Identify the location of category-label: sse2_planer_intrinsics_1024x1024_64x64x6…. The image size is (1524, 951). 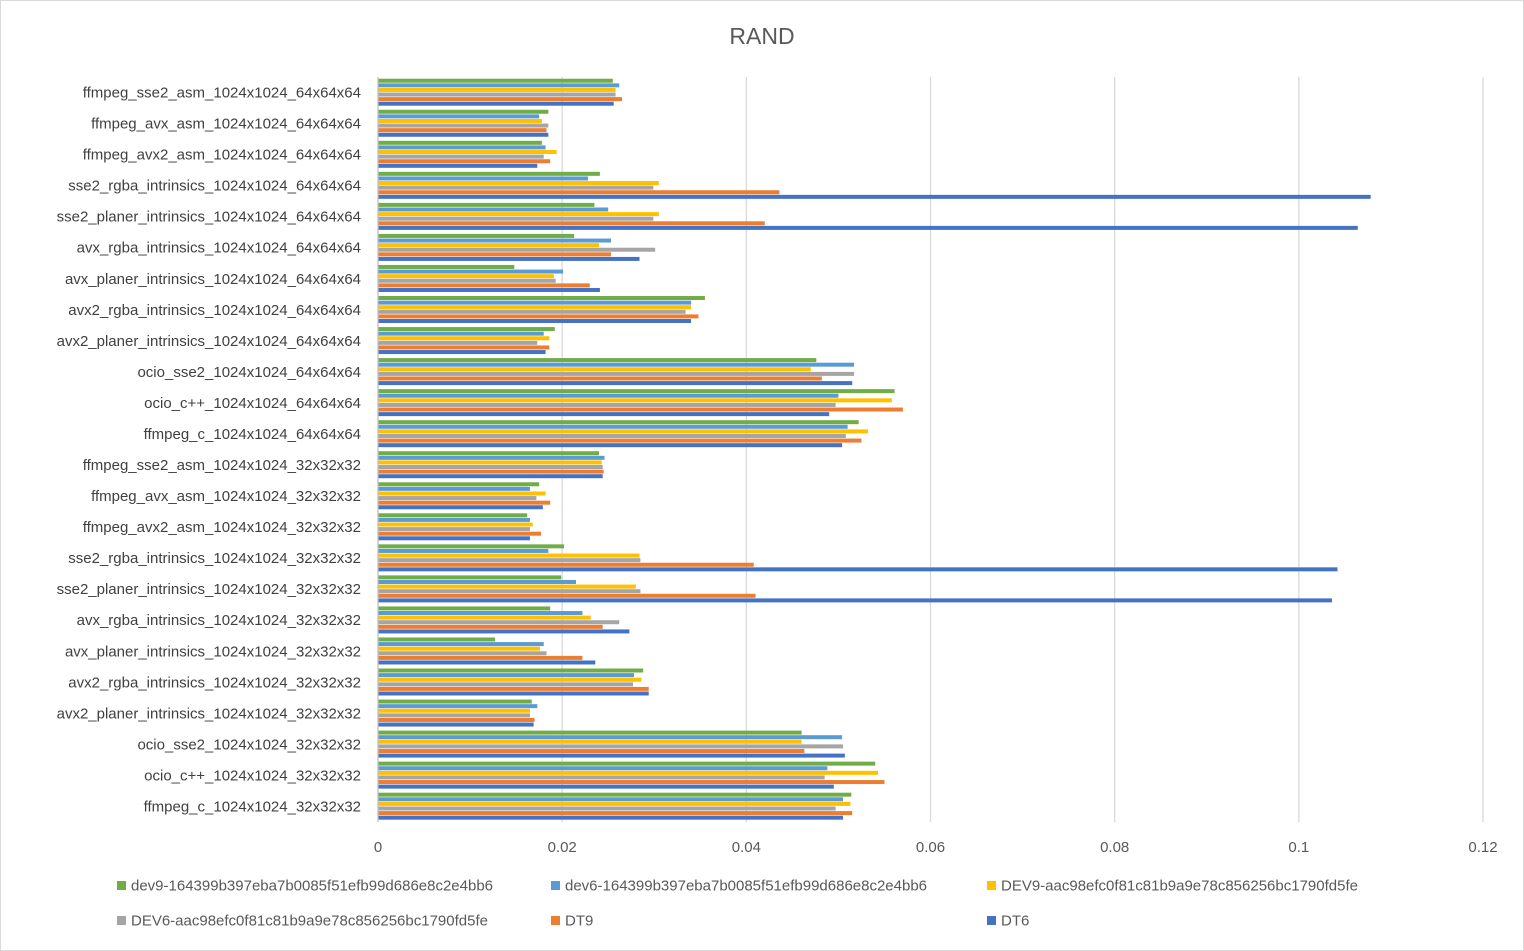
(209, 217).